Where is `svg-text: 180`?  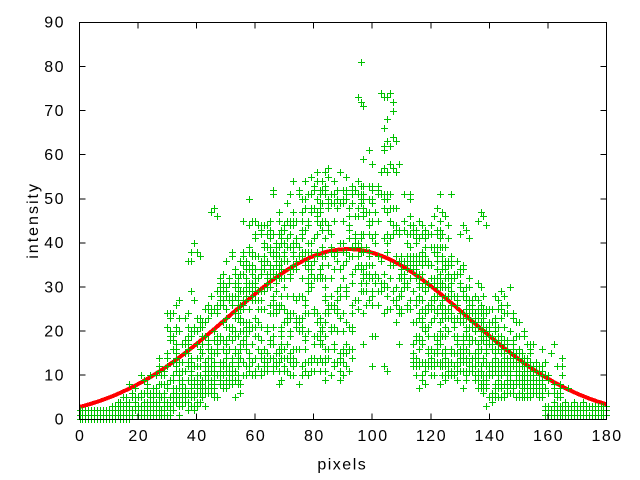
svg-text: 180 is located at coordinates (606, 436).